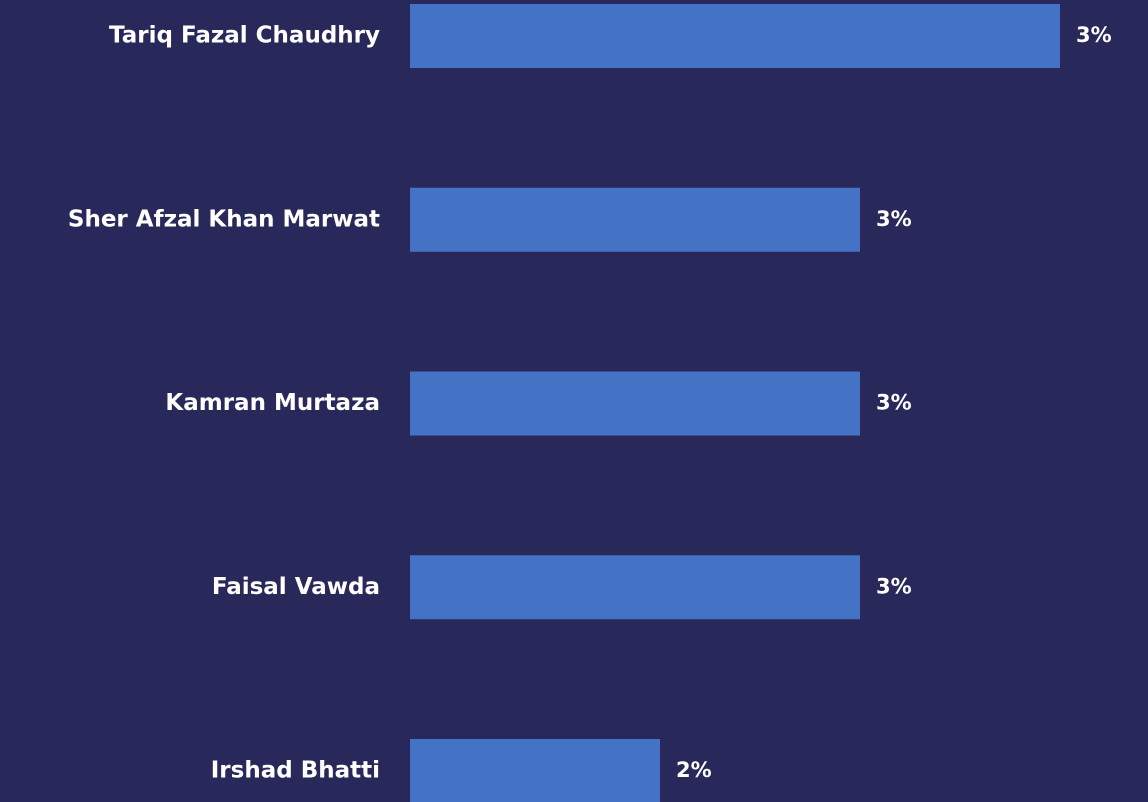  I want to click on category-label: Kamran Murtaza, so click(272, 403).